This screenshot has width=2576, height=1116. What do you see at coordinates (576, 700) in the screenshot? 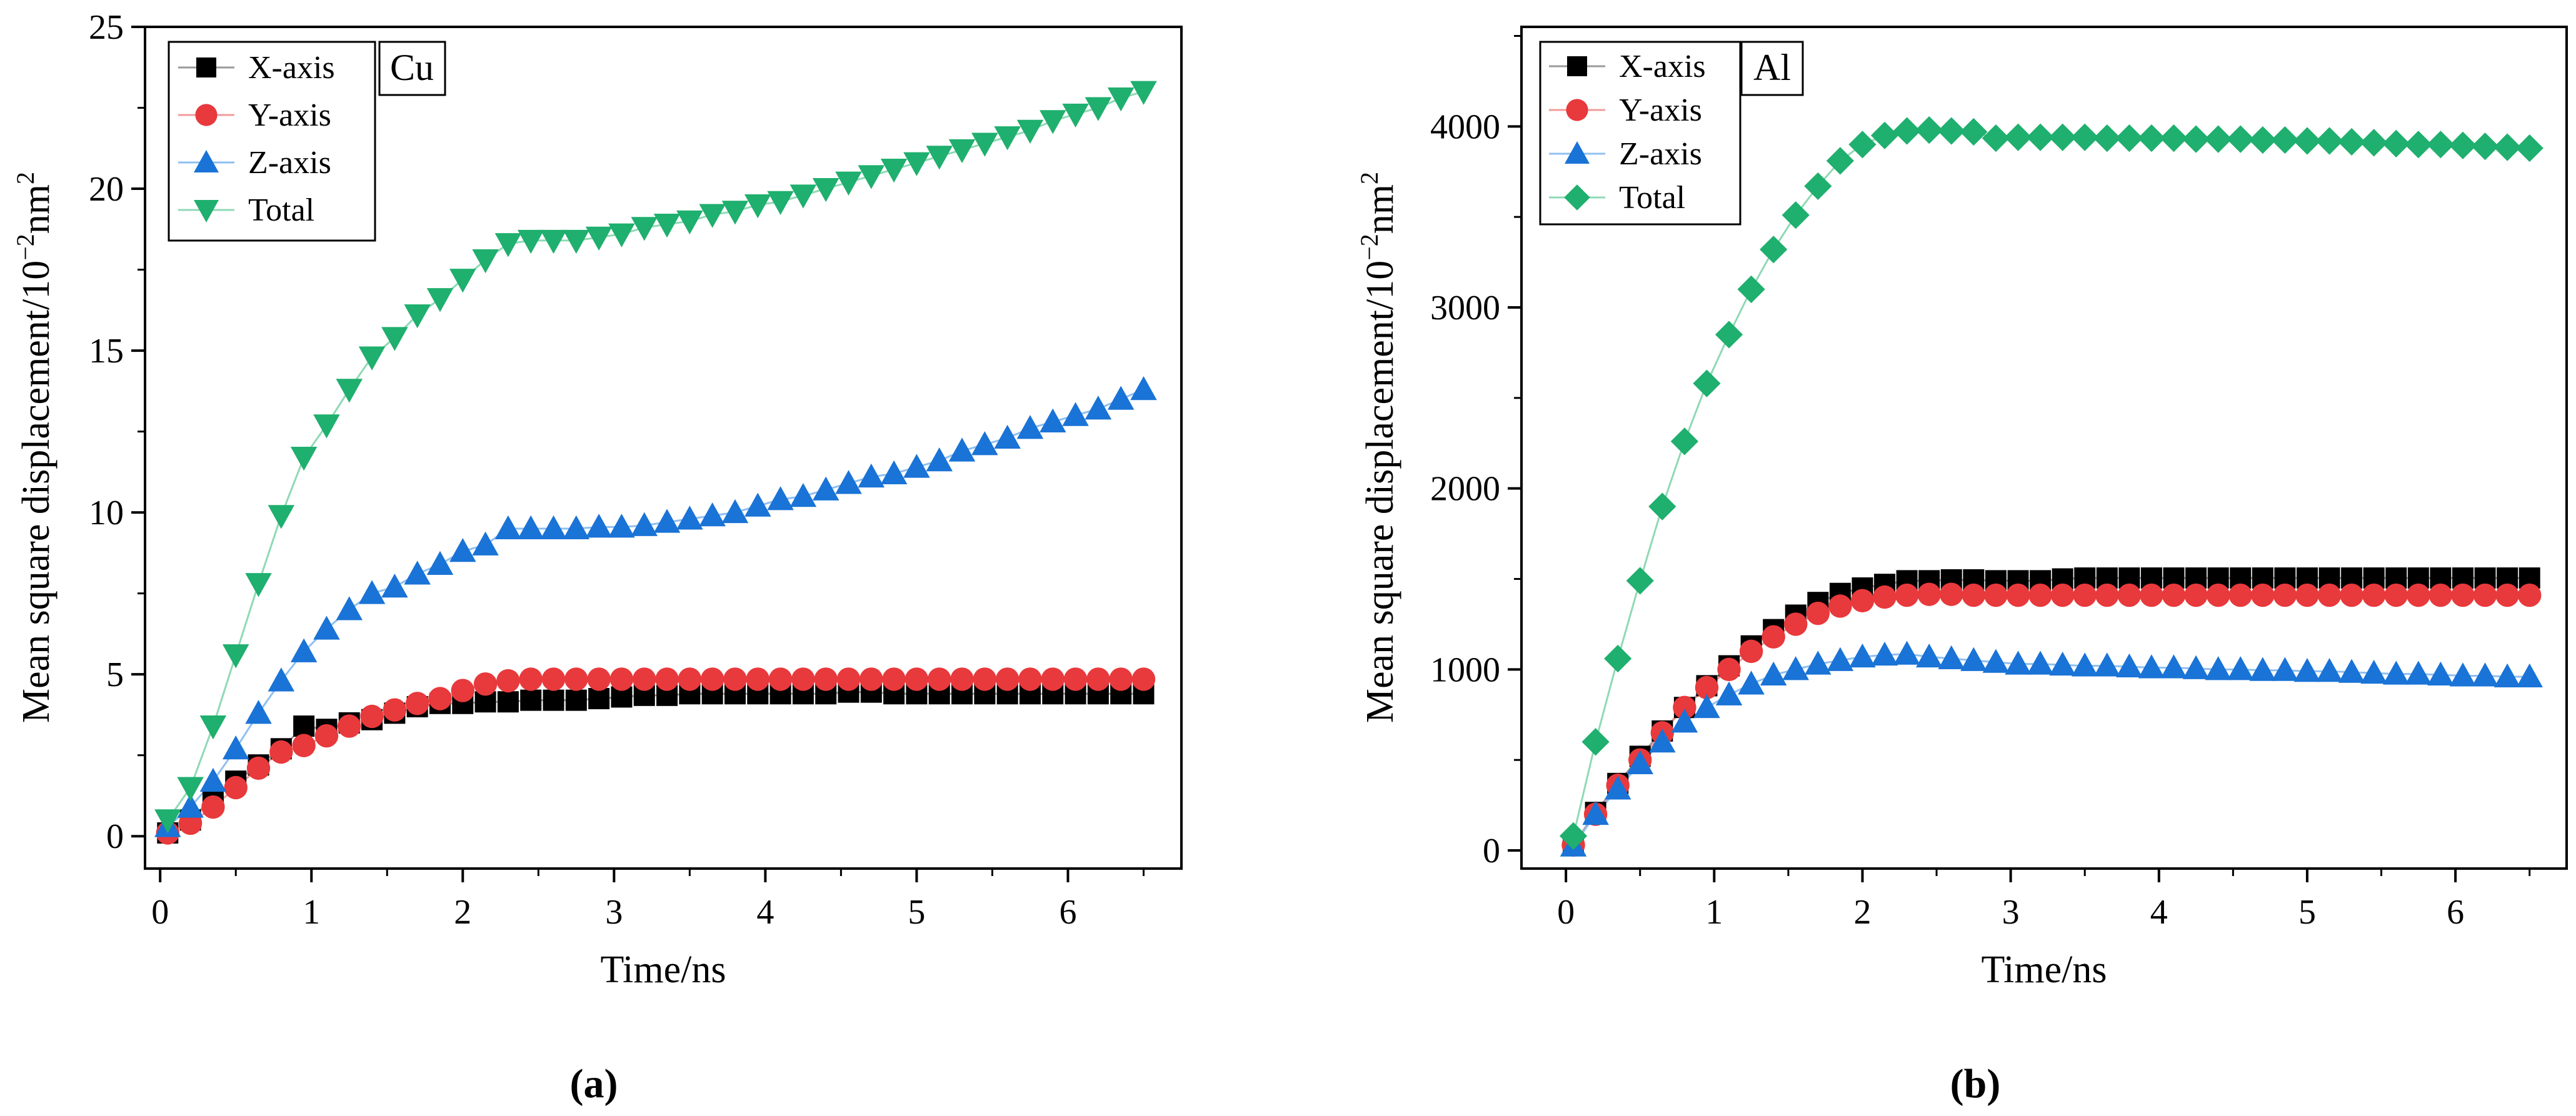
I see `data-point-x-axis` at bounding box center [576, 700].